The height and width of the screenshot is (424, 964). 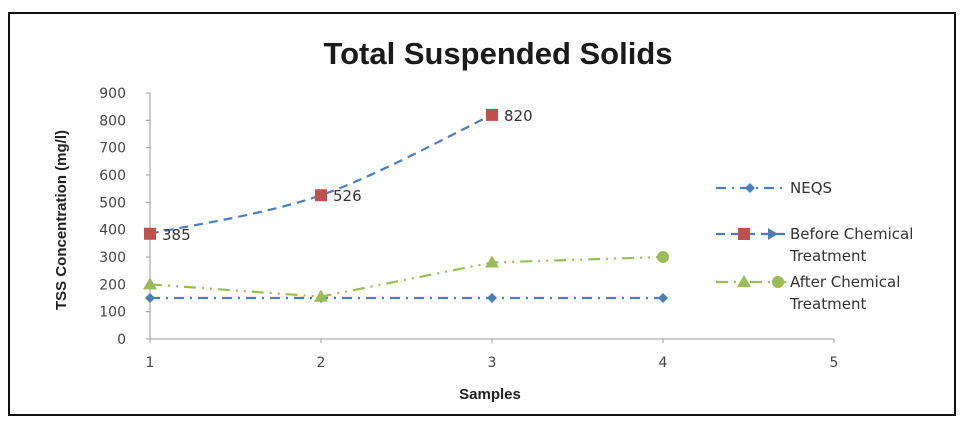 I want to click on legend-label: After Chemical, so click(x=845, y=282).